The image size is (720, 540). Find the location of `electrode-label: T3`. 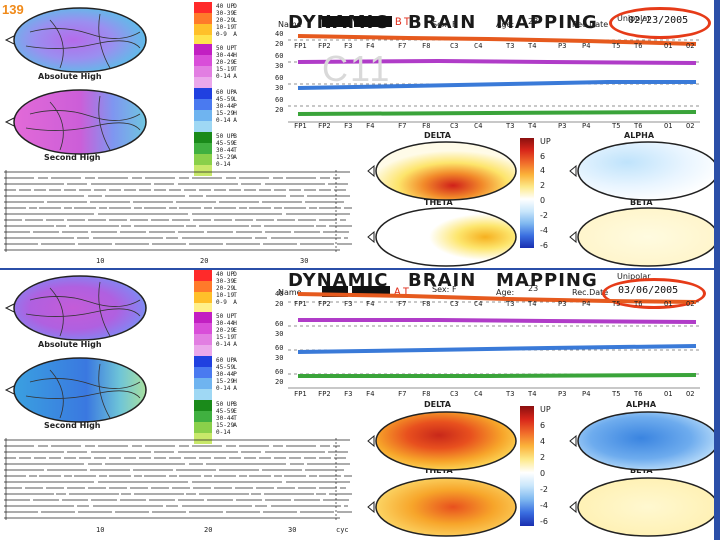

electrode-label: T3 is located at coordinates (510, 46).